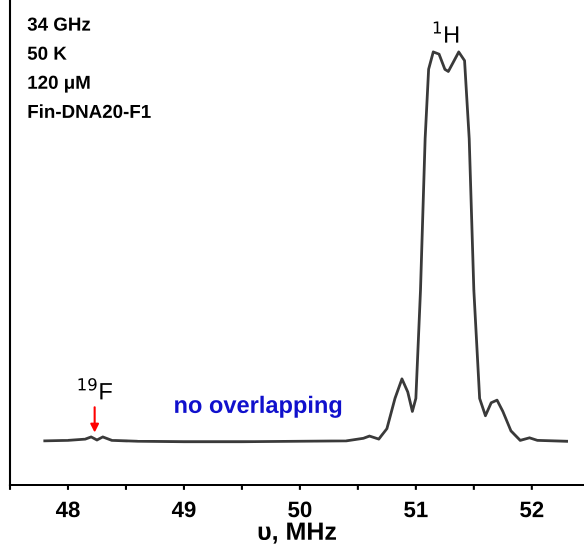 Image resolution: width=584 pixels, height=549 pixels. Describe the element at coordinates (47, 53) in the screenshot. I see `annotation: 50 K` at that location.